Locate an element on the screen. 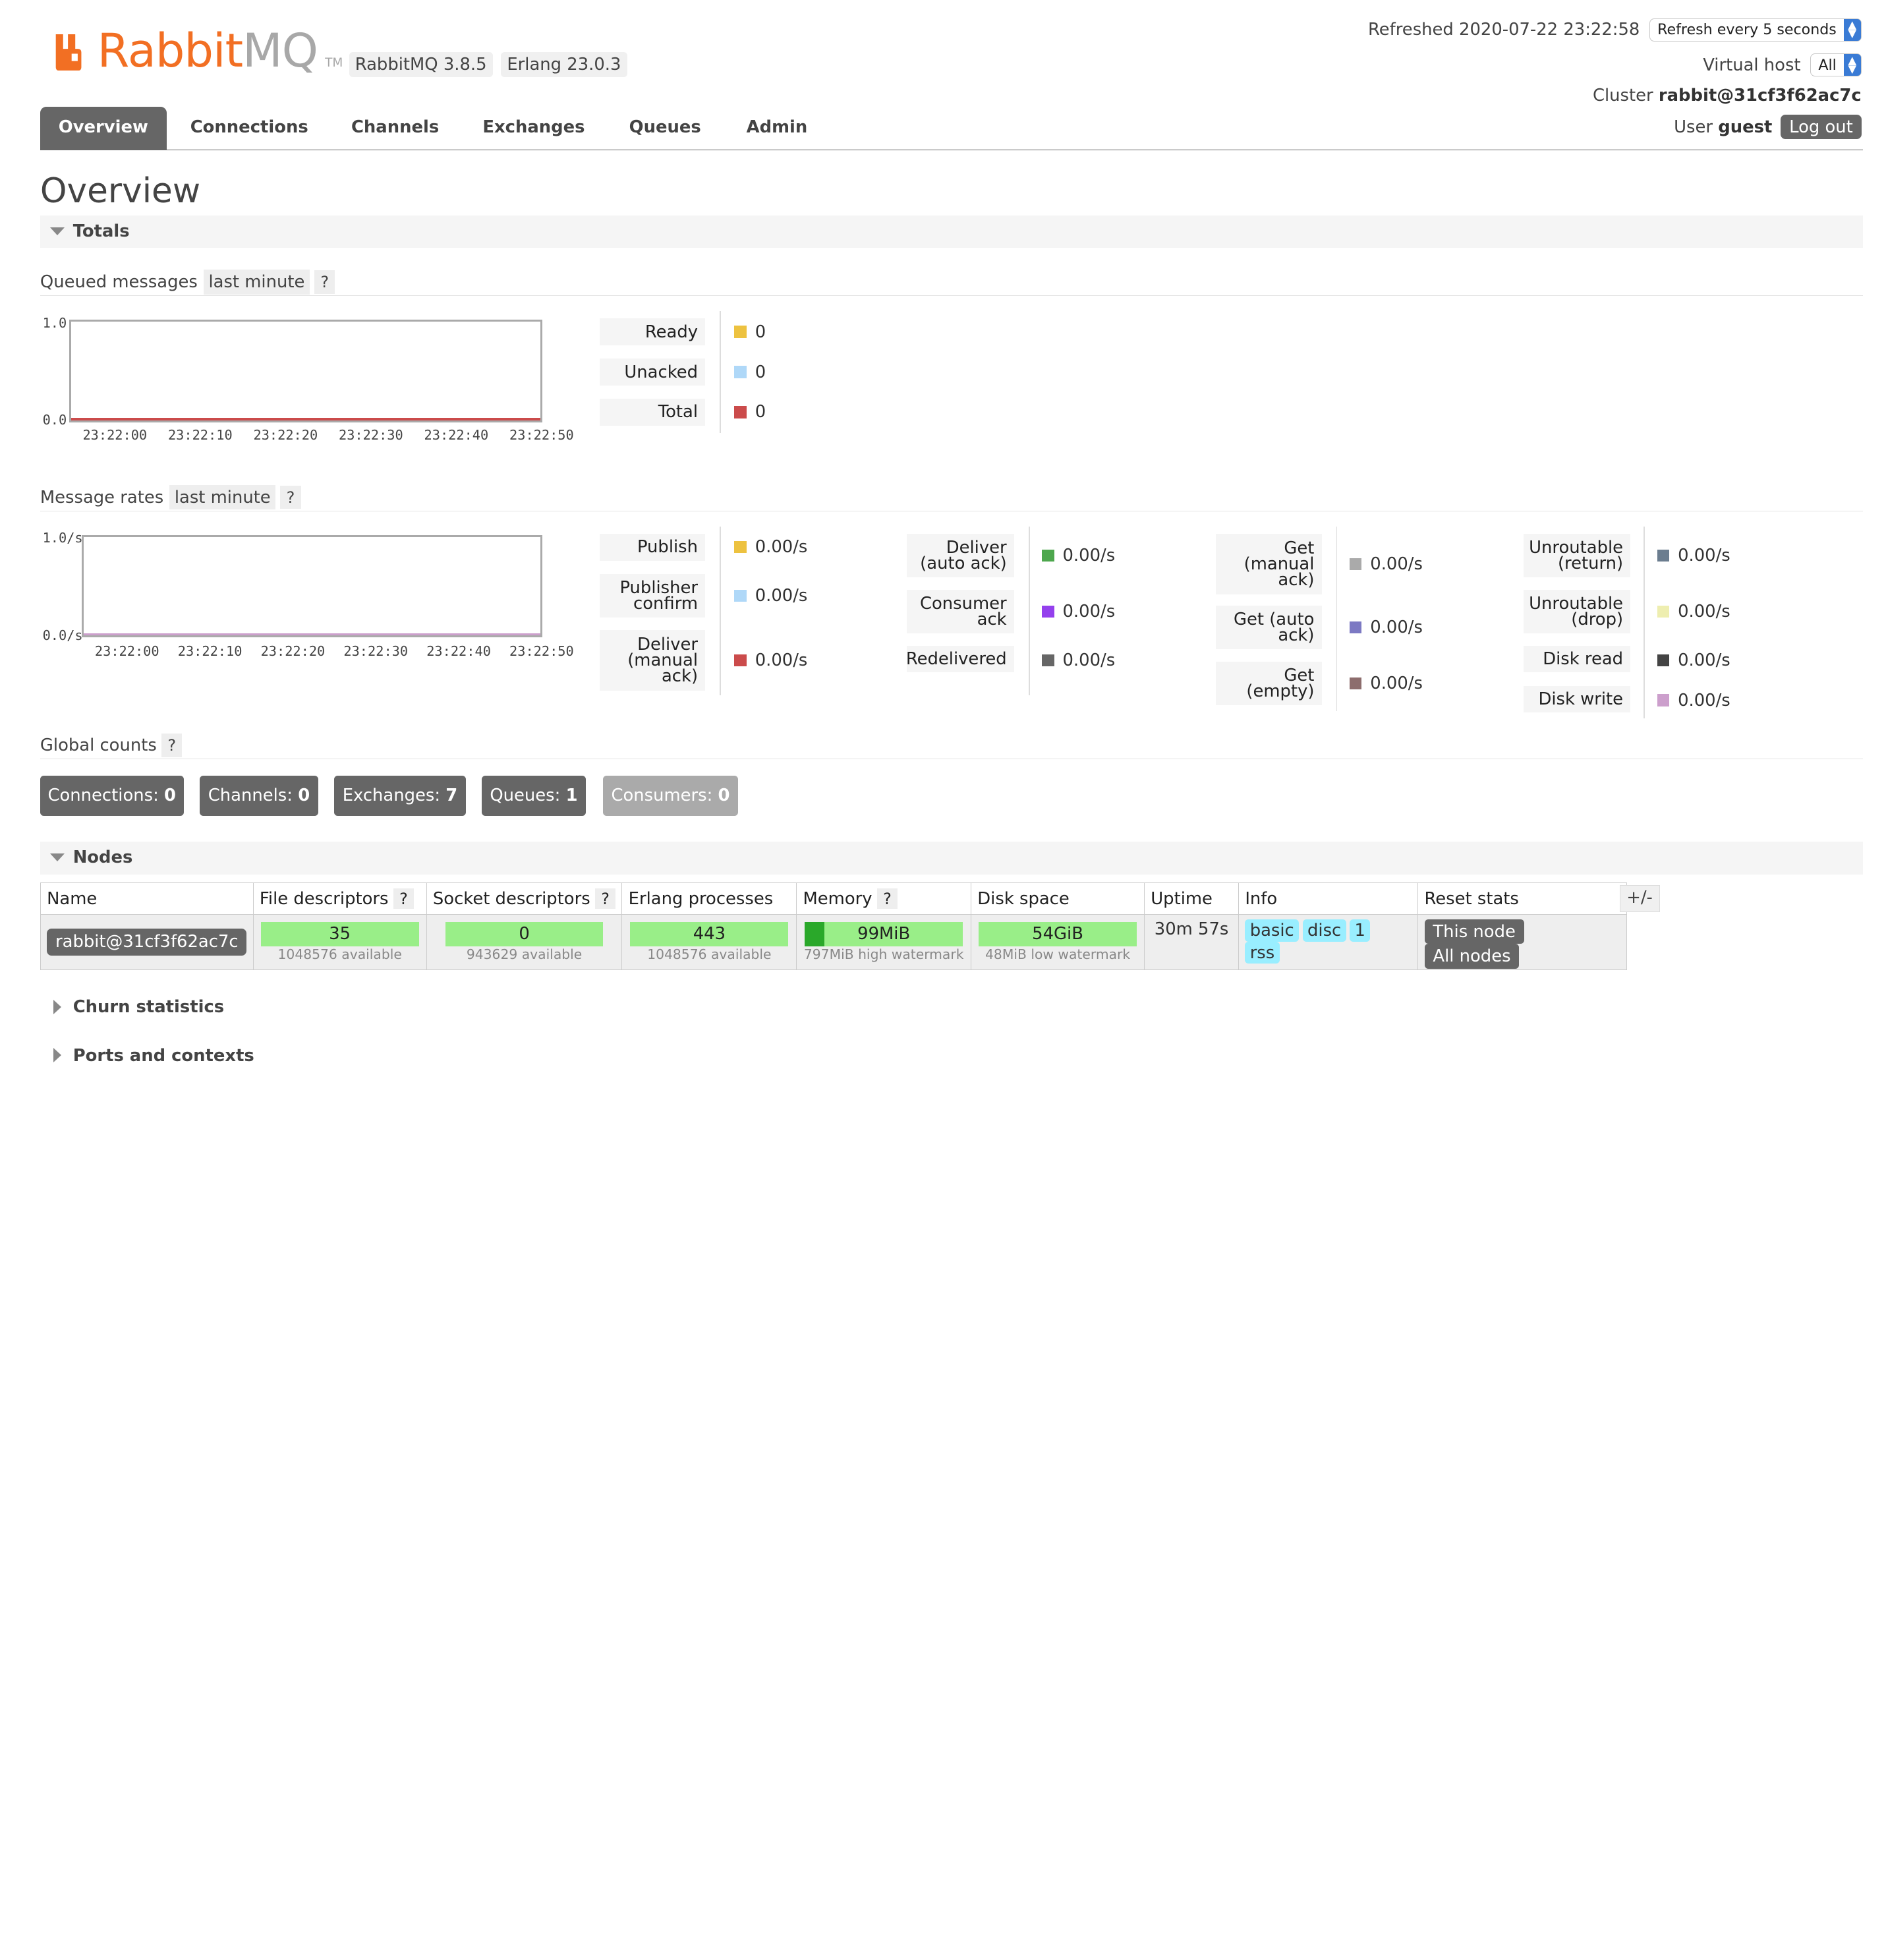 The image size is (1886, 1960). collapsed-triangle-icon is located at coordinates (57, 1055).